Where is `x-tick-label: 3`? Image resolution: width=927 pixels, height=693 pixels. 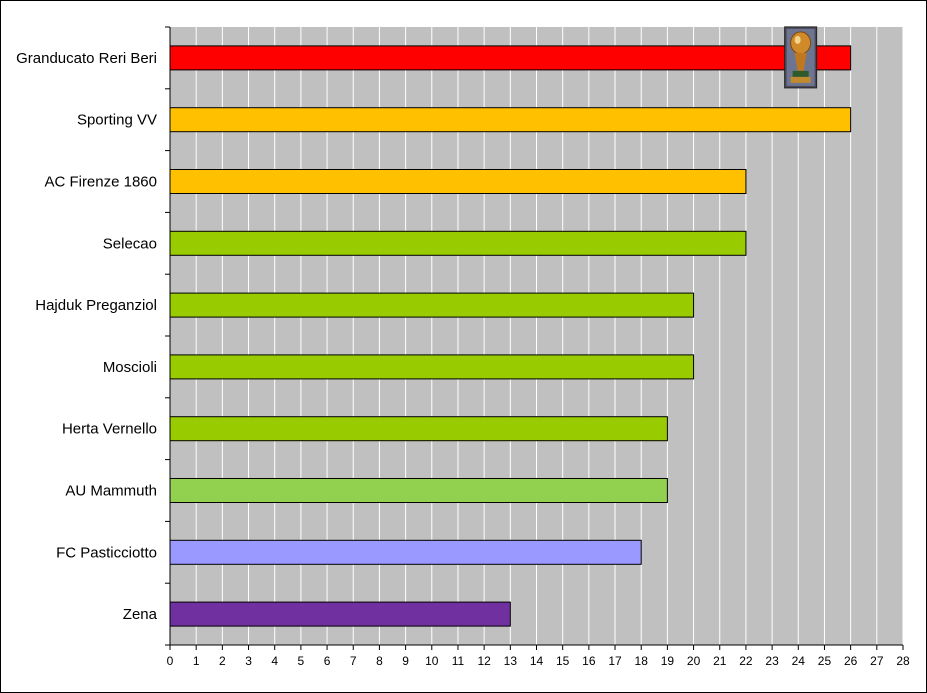
x-tick-label: 3 is located at coordinates (248, 661).